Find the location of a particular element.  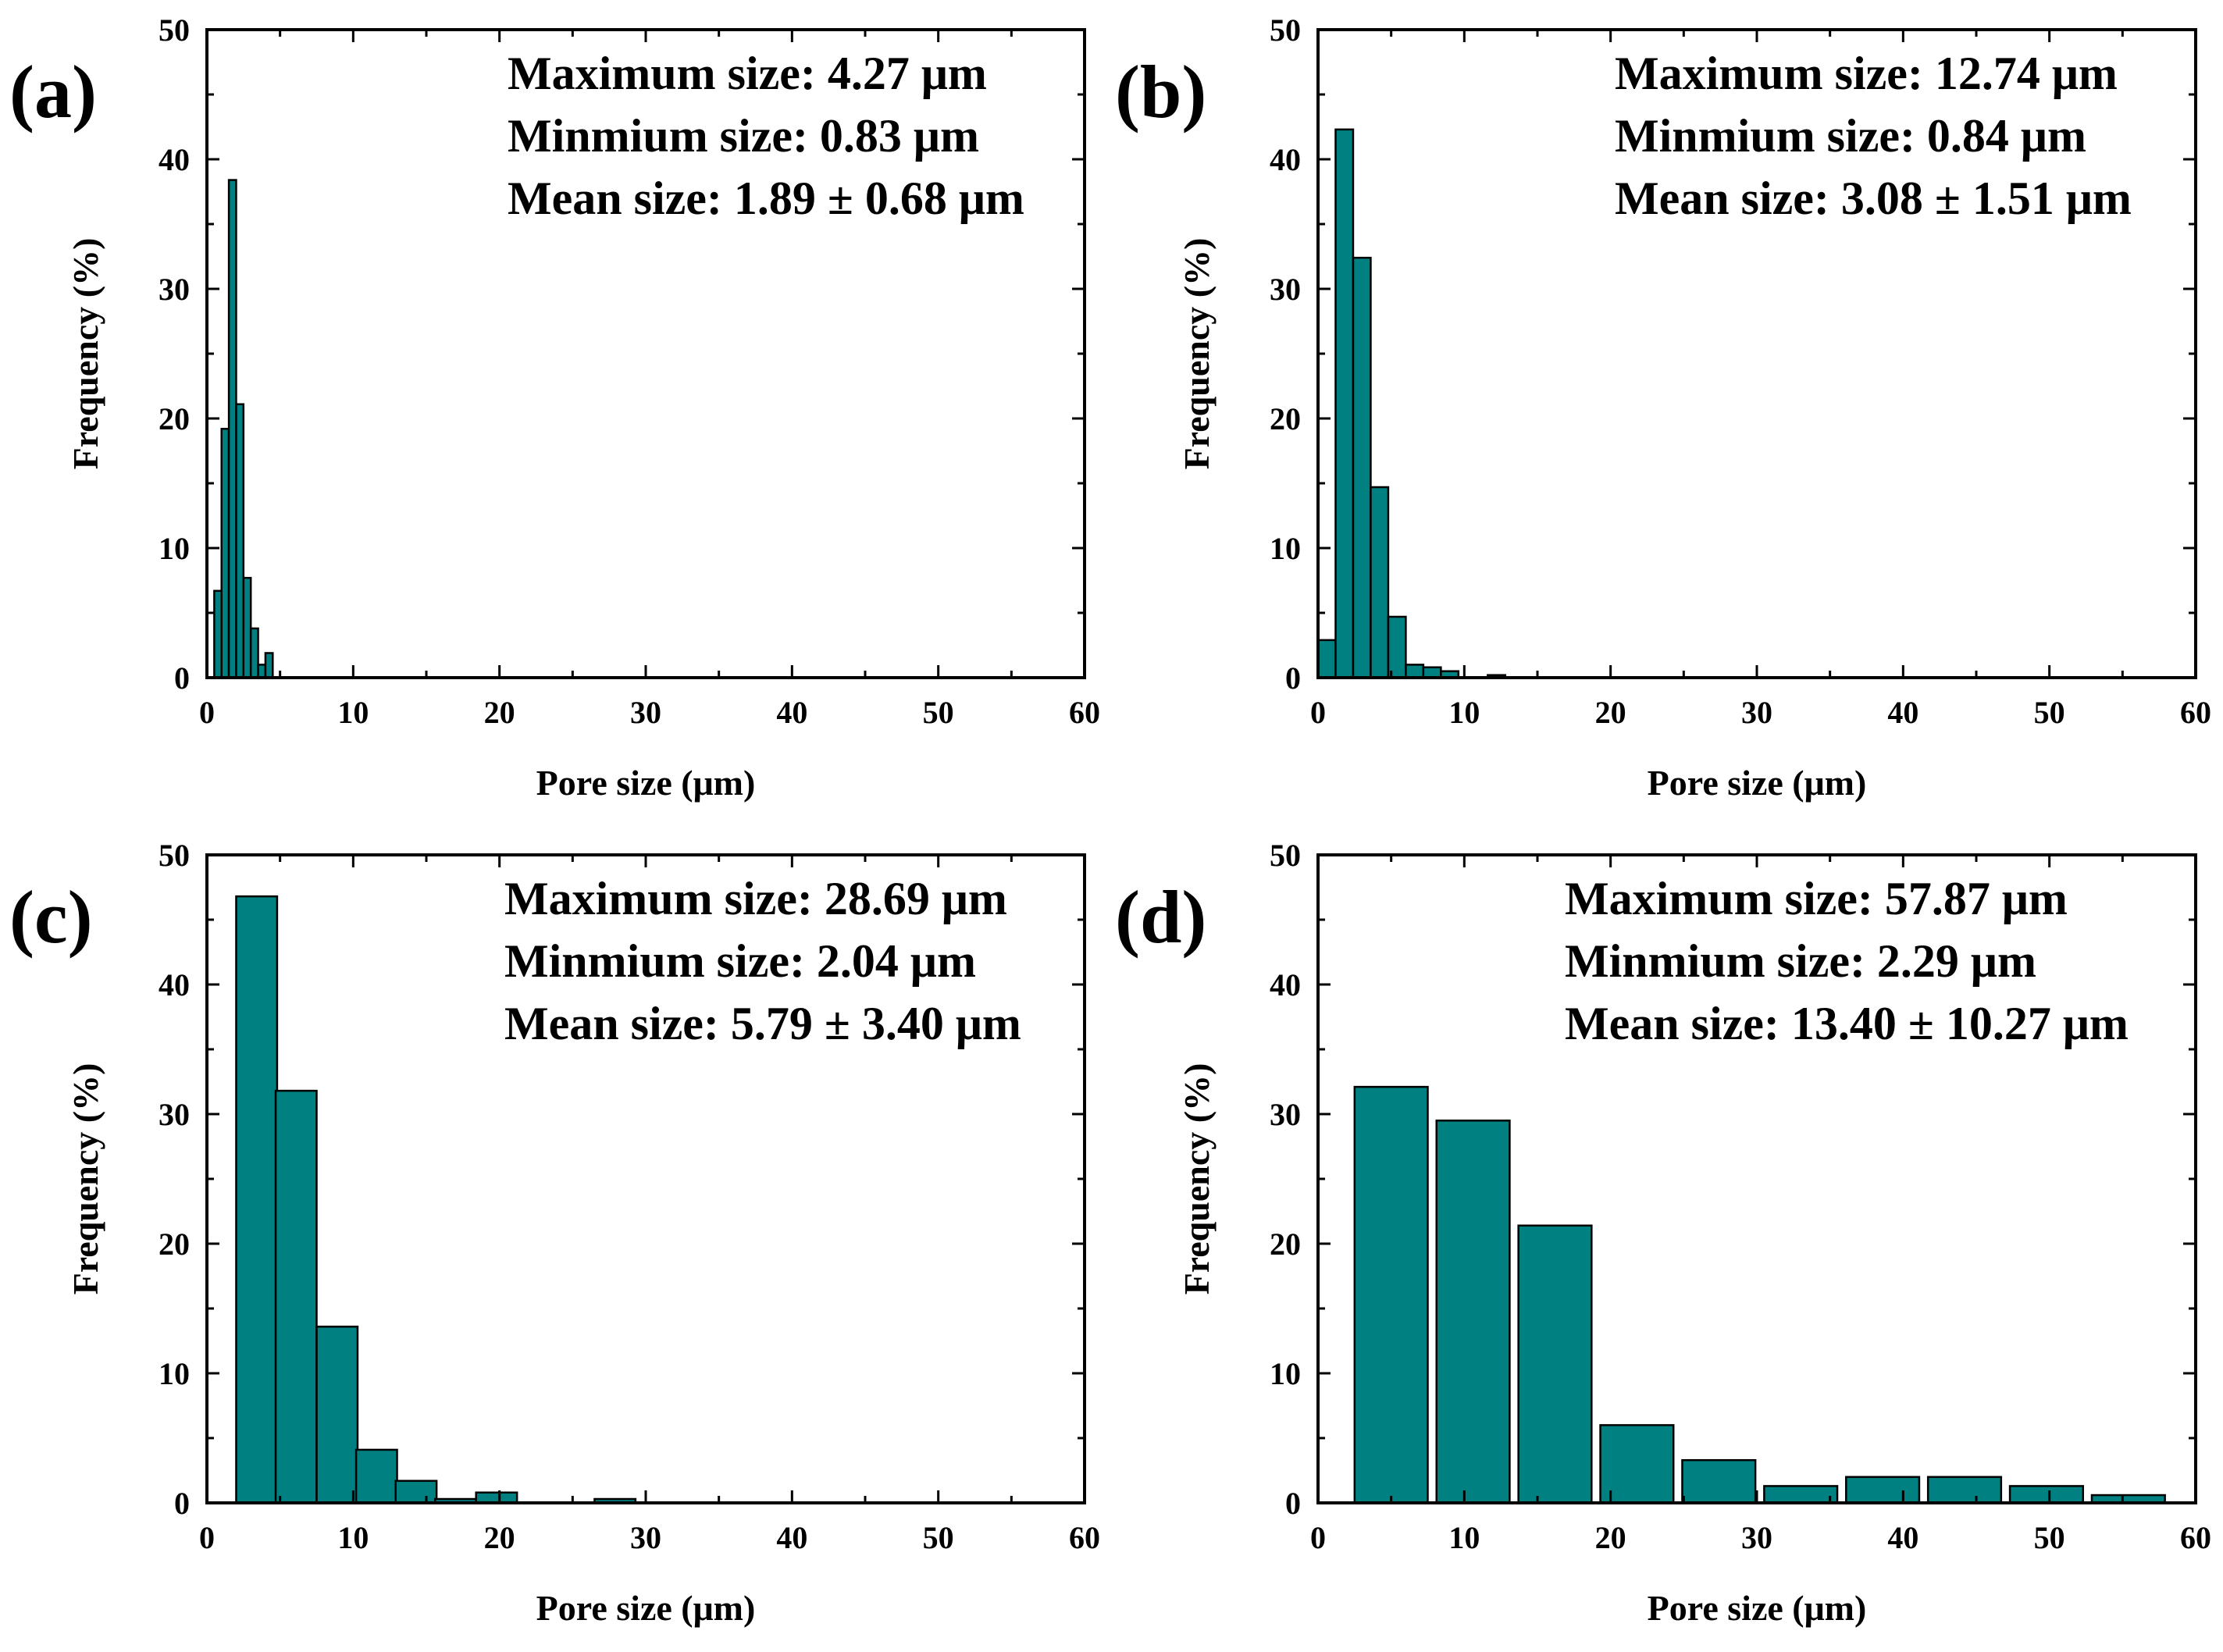

stats-annotation: Minmium size: 2.29 μm is located at coordinates (1800, 961).